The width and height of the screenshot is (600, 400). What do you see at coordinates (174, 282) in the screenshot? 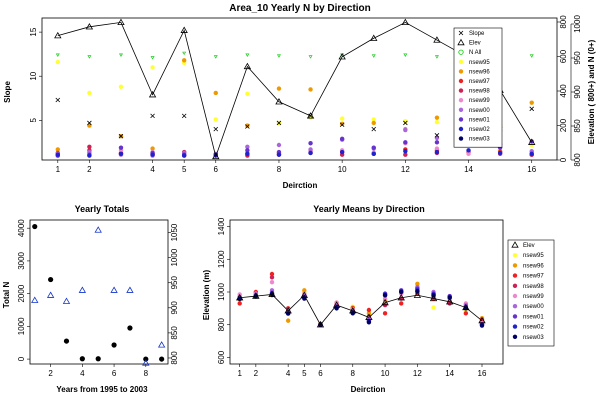
I see `right-tick-label: 950` at bounding box center [174, 282].